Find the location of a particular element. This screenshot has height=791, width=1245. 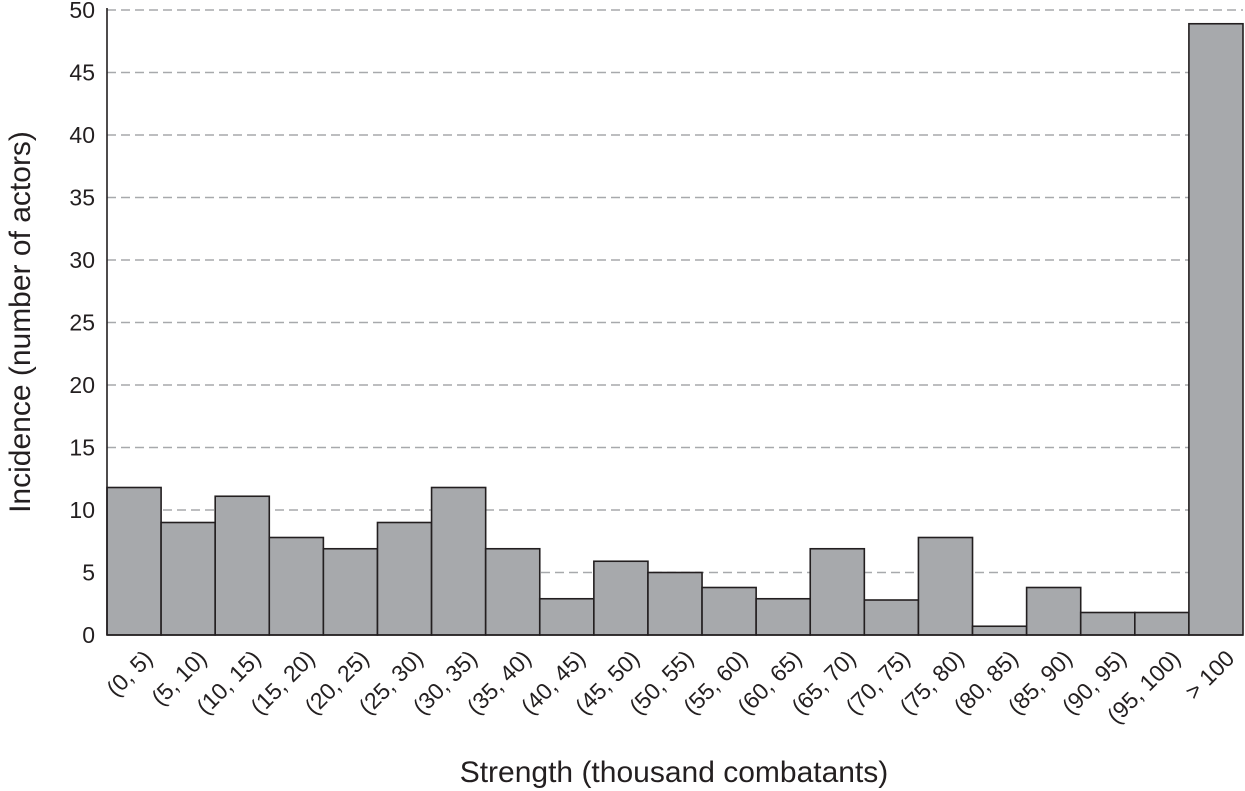

y-tick-label: 25 is located at coordinates (82, 323).